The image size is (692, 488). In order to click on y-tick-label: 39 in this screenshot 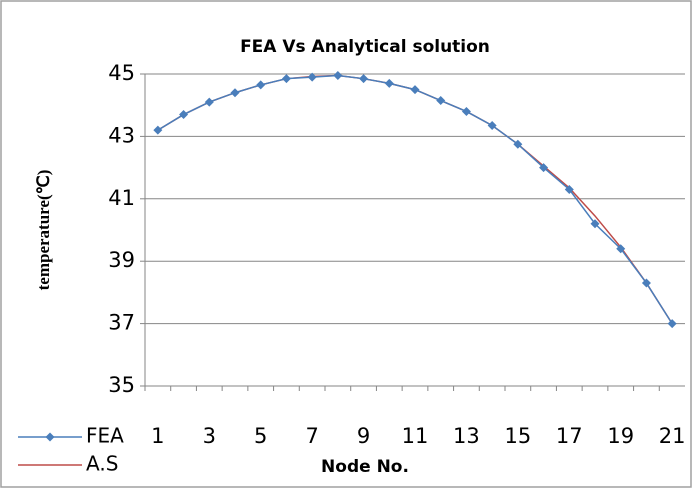, I will do `click(121, 260)`.